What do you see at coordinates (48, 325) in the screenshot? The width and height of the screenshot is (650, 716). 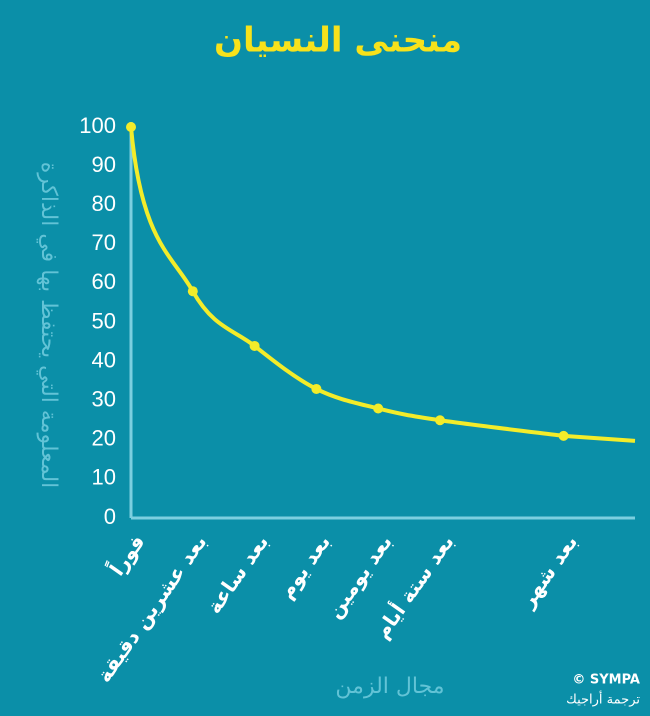 I see `y-axis-label: المعلومة التي يحتفظ بها في الذاكرة` at bounding box center [48, 325].